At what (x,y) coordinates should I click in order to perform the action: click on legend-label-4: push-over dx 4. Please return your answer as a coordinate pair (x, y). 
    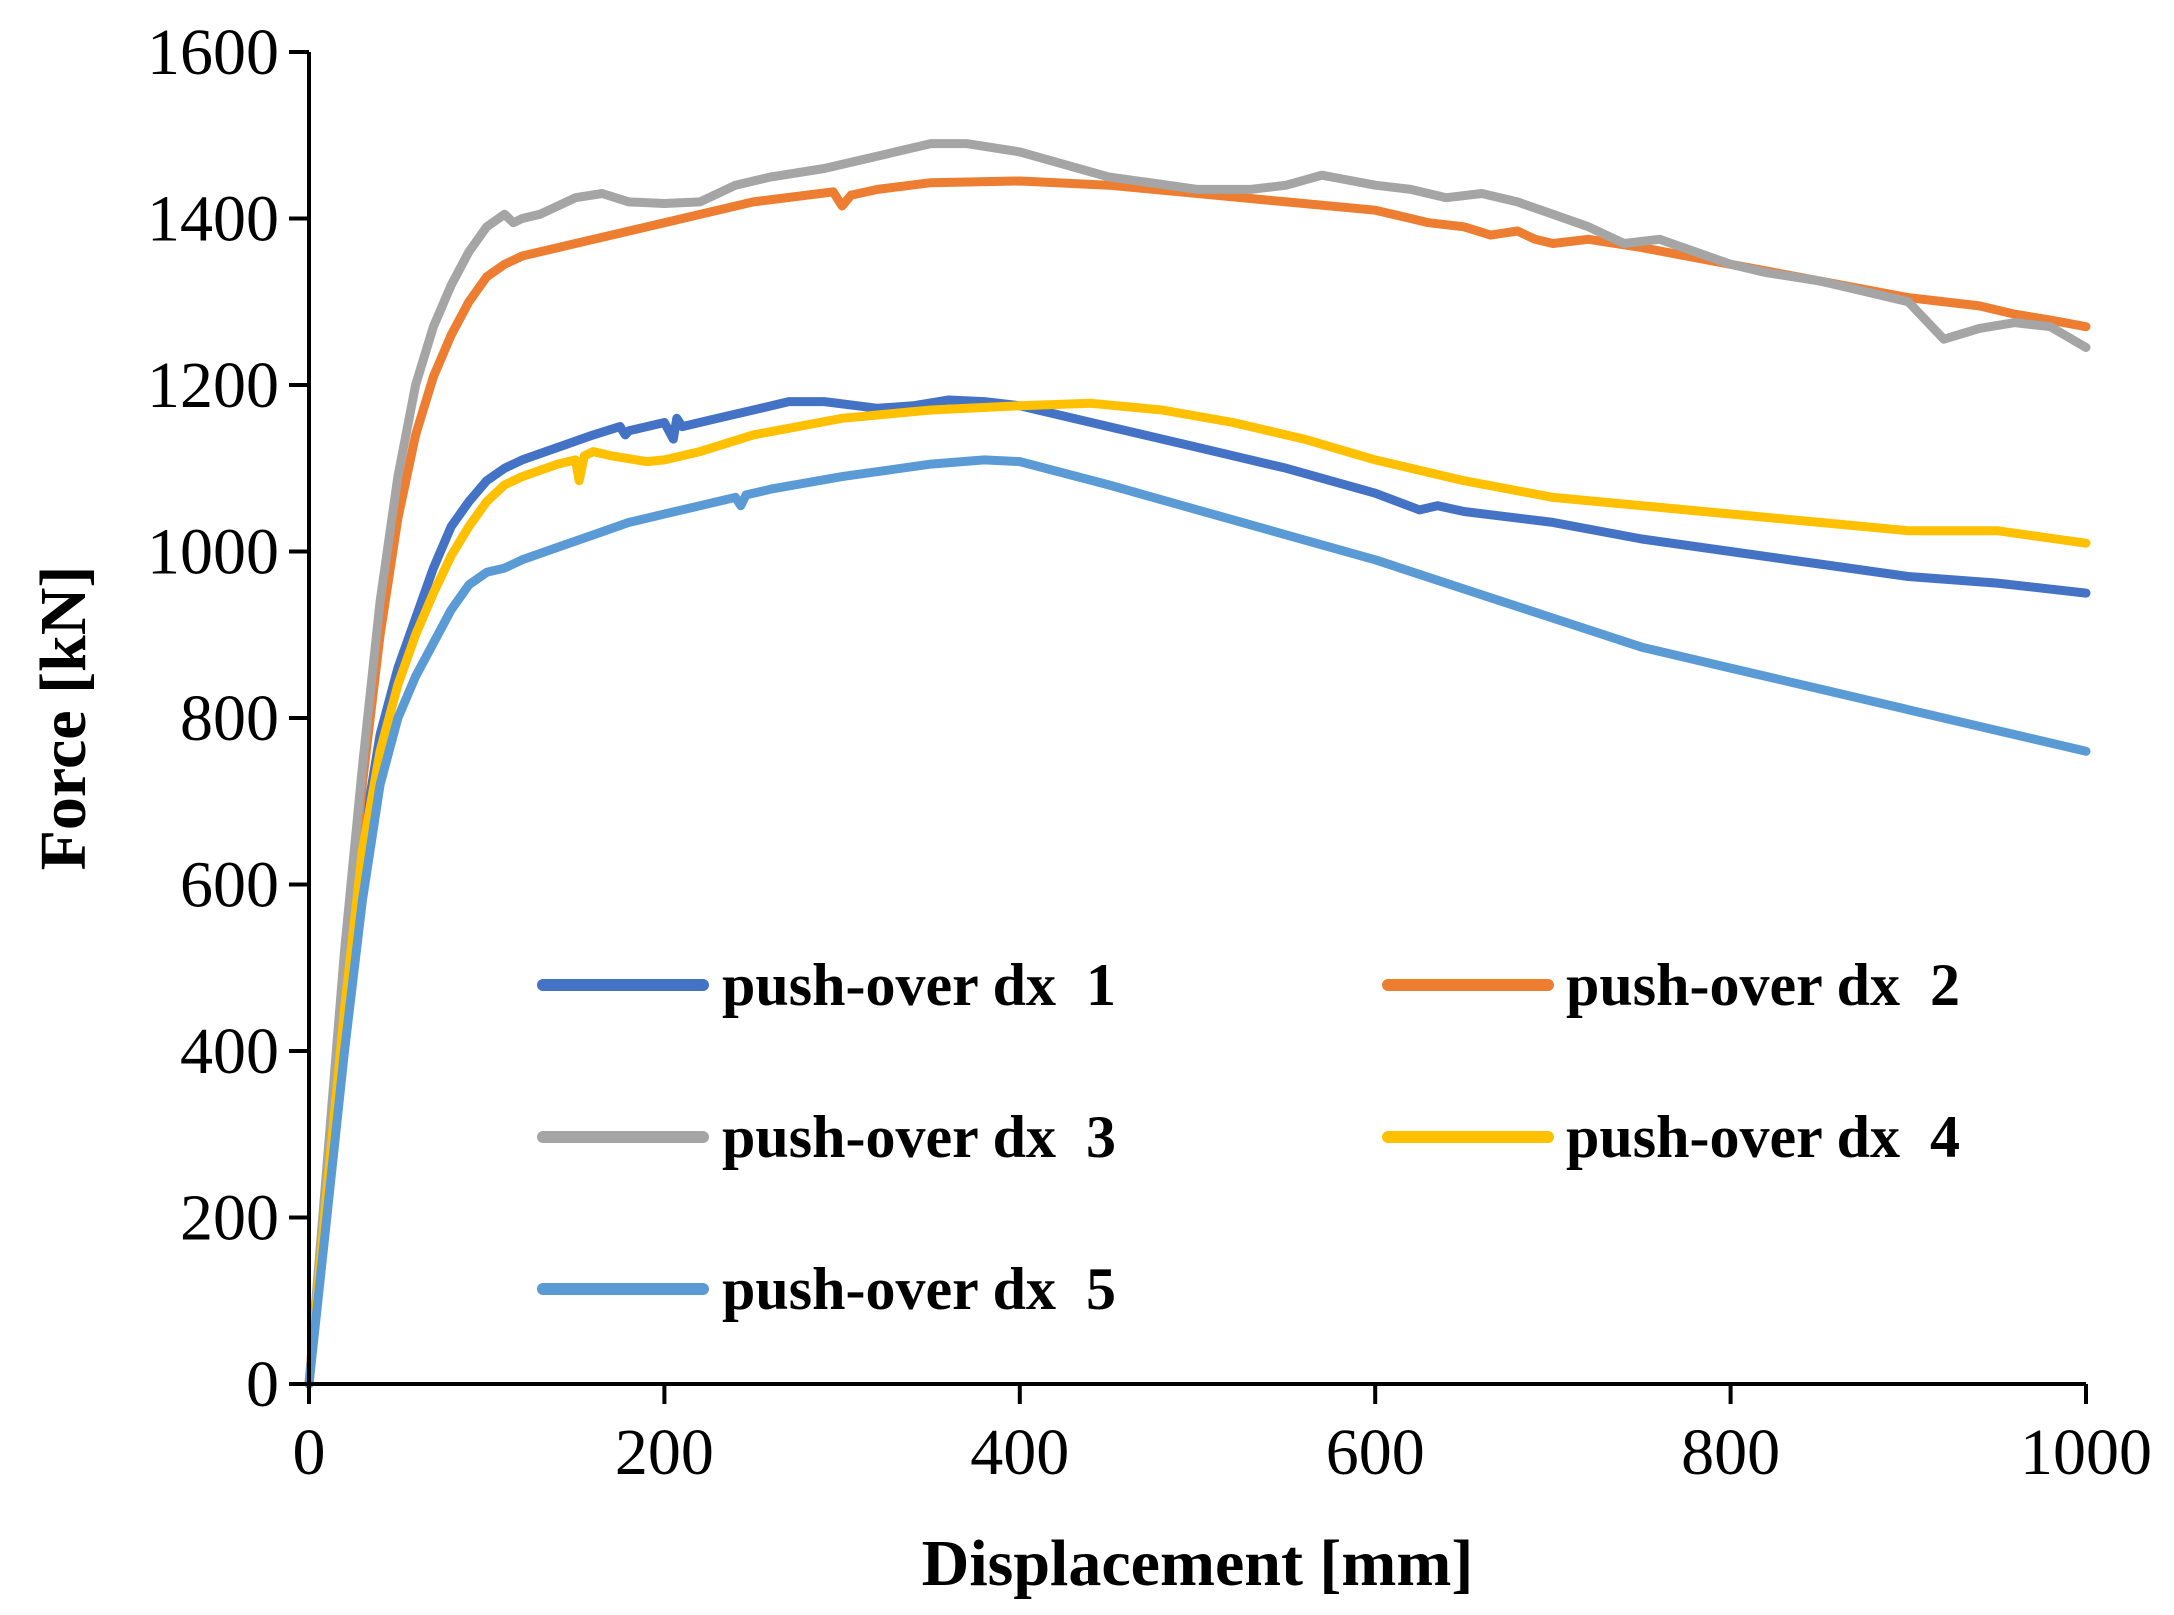
    Looking at the image, I should click on (1763, 1137).